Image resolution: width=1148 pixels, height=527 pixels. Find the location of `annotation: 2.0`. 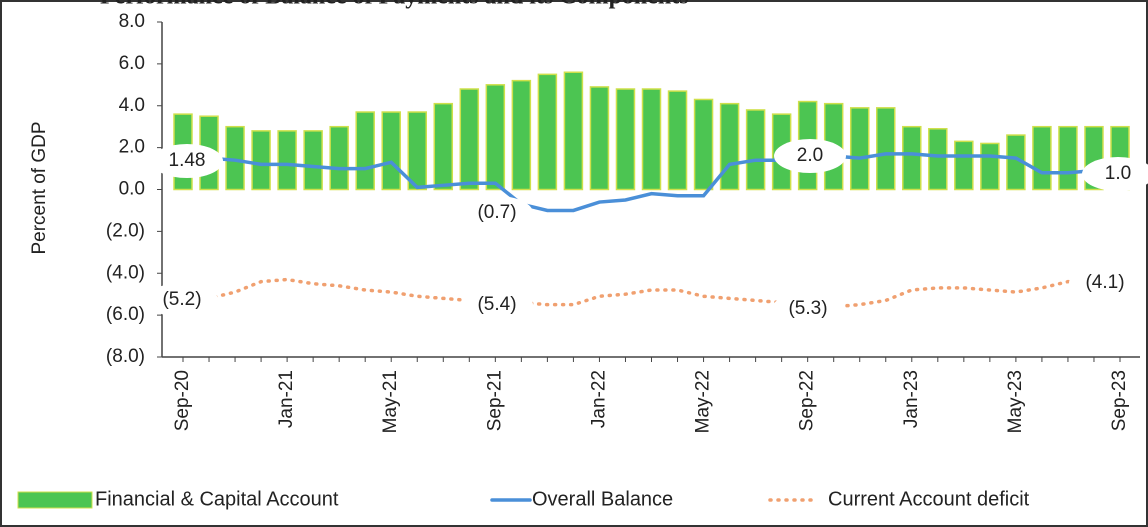

annotation: 2.0 is located at coordinates (810, 155).